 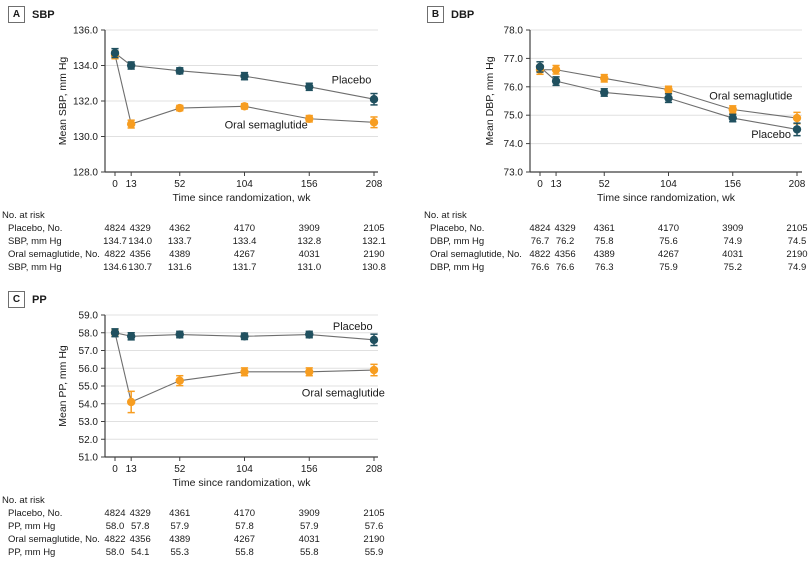 What do you see at coordinates (89, 333) in the screenshot?
I see `y-tick-label: 58.0` at bounding box center [89, 333].